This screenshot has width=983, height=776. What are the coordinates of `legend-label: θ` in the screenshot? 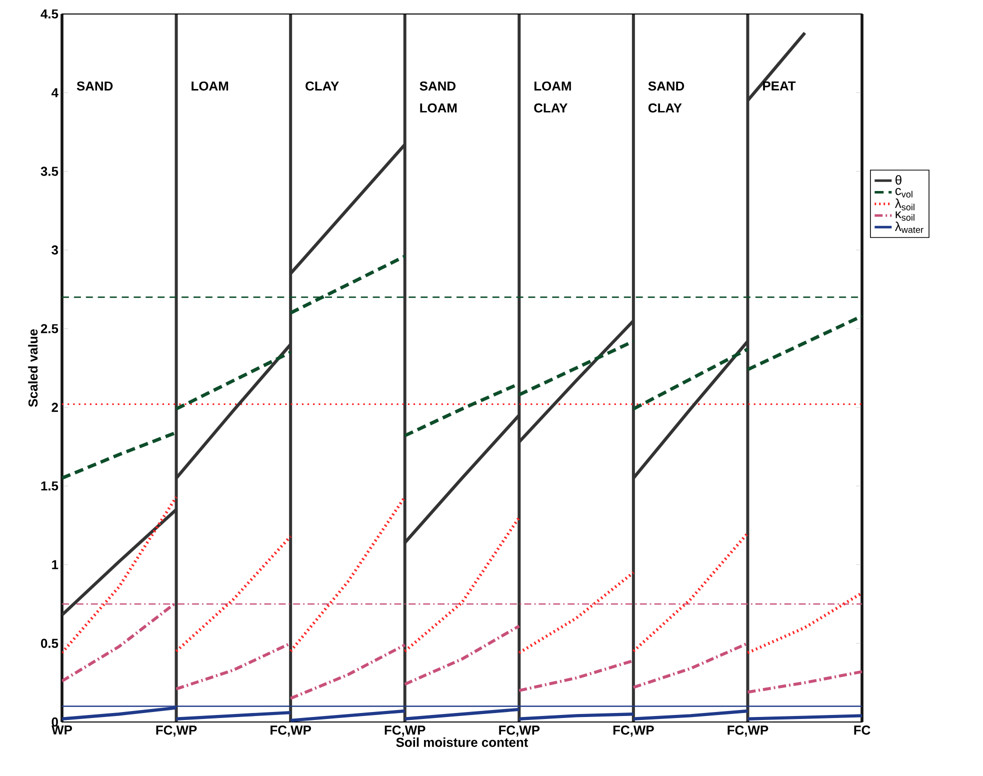 It's located at (899, 180).